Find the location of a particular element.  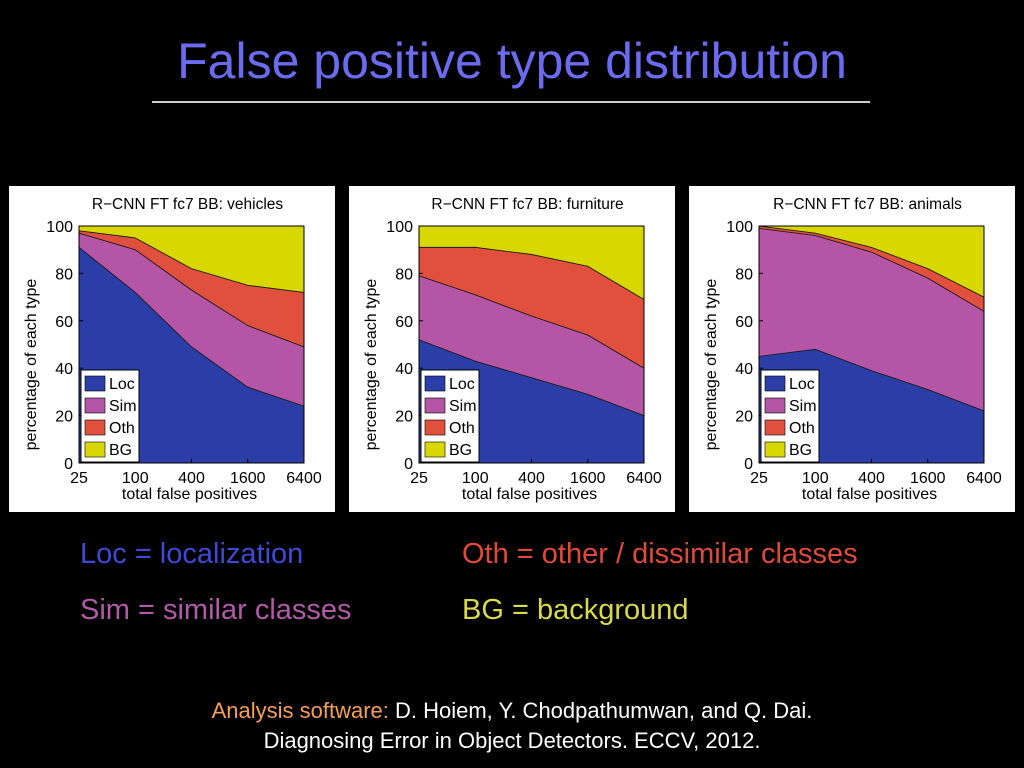

definition-sim: Sim = similar classes is located at coordinates (216, 610).